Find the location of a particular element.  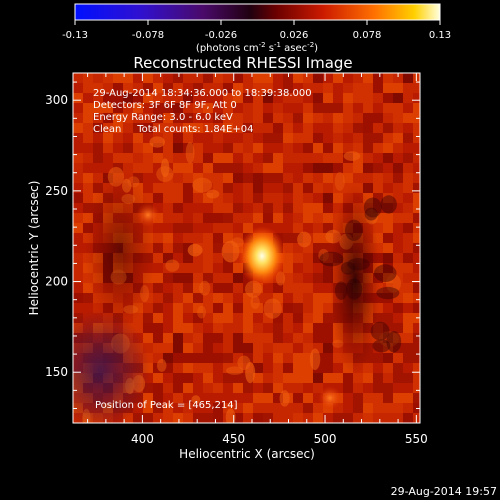

colorbar-gradient is located at coordinates (257, 12).